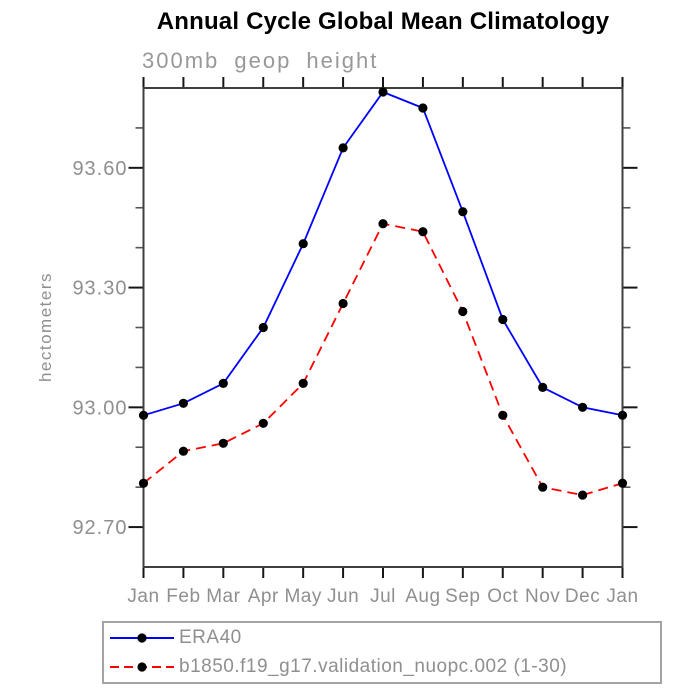 The image size is (700, 700). Describe the element at coordinates (183, 596) in the screenshot. I see `x-tick-label: Feb` at that location.